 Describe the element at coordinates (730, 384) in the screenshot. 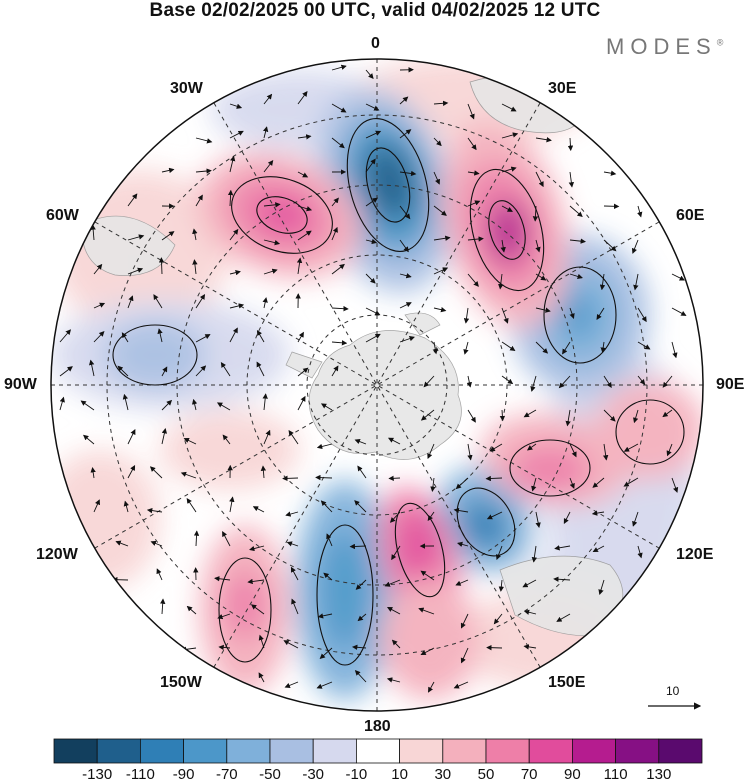

I see `lon-label-90e: 90E` at that location.